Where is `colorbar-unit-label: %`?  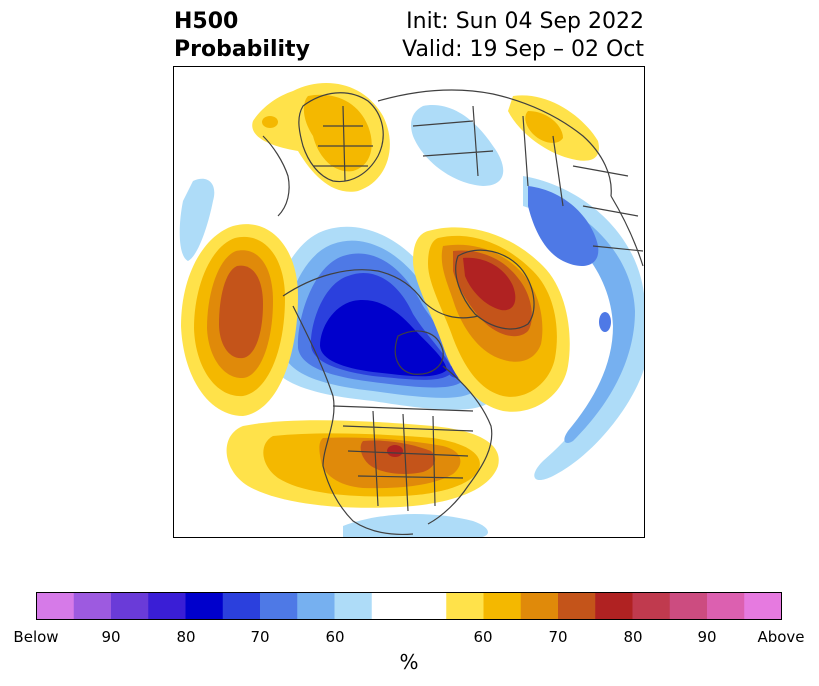 colorbar-unit-label: % is located at coordinates (409, 662).